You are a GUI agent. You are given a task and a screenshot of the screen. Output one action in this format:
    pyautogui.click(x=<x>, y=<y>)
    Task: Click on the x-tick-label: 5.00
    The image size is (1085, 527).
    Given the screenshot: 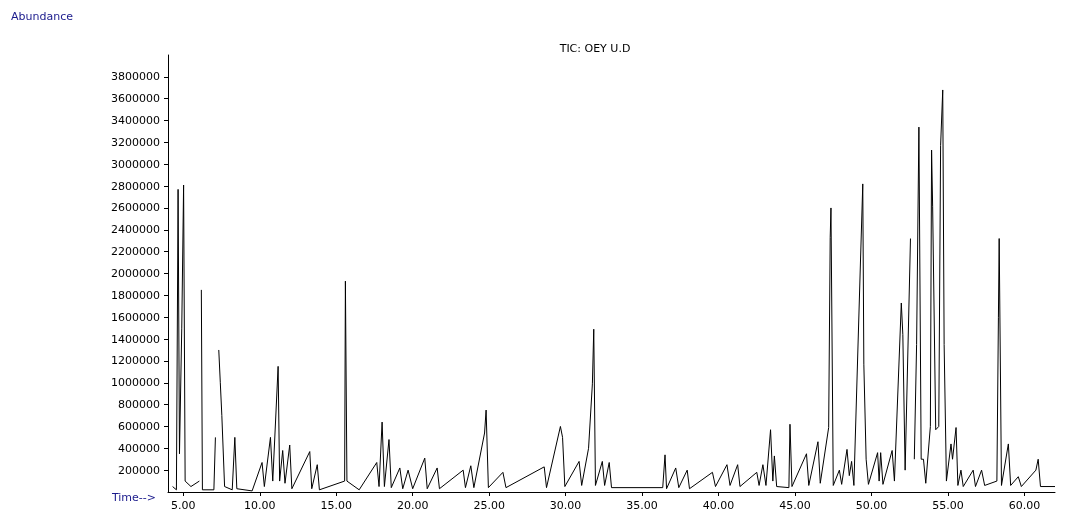 What is the action you would take?
    pyautogui.click(x=183, y=505)
    